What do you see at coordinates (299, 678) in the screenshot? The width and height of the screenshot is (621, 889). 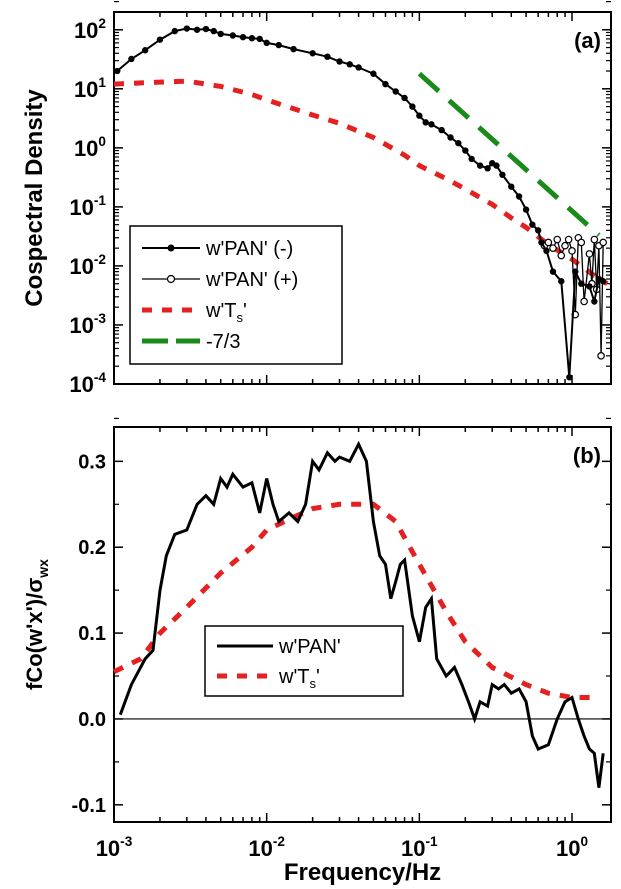 I see `legend-b-label: w'Ts'` at bounding box center [299, 678].